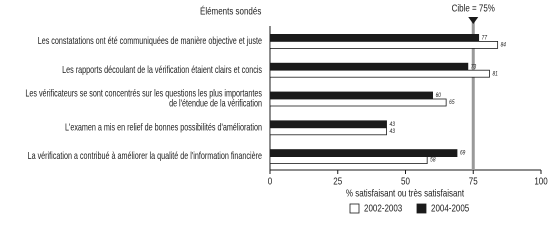 The image size is (550, 240). I want to click on value-label: 81, so click(495, 74).